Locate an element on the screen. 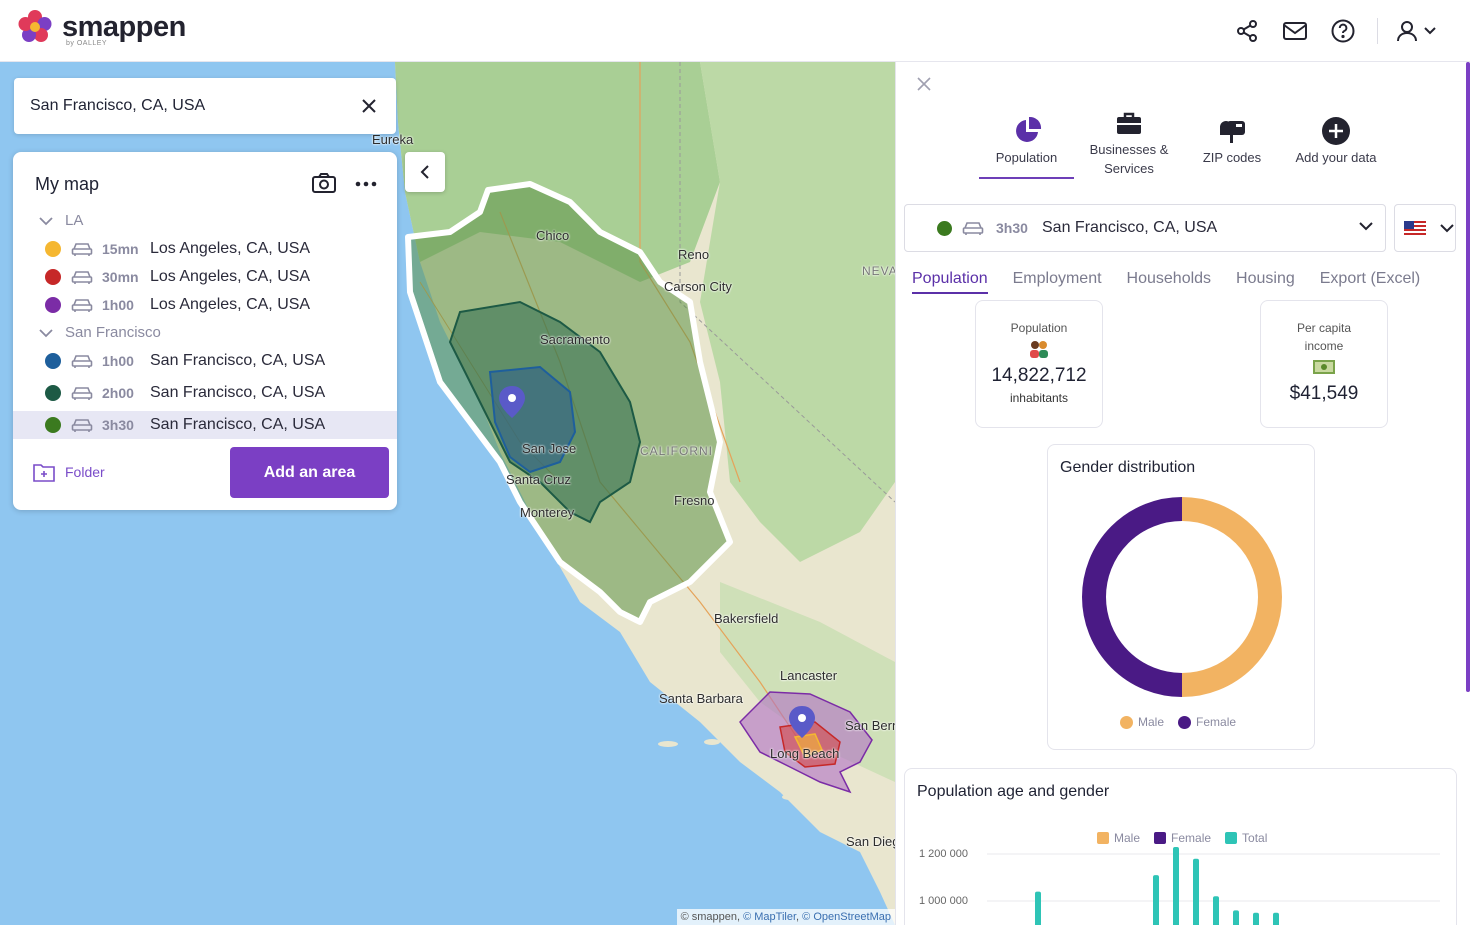 This screenshot has width=1470, height=925. map-label: Long Beach is located at coordinates (805, 753).